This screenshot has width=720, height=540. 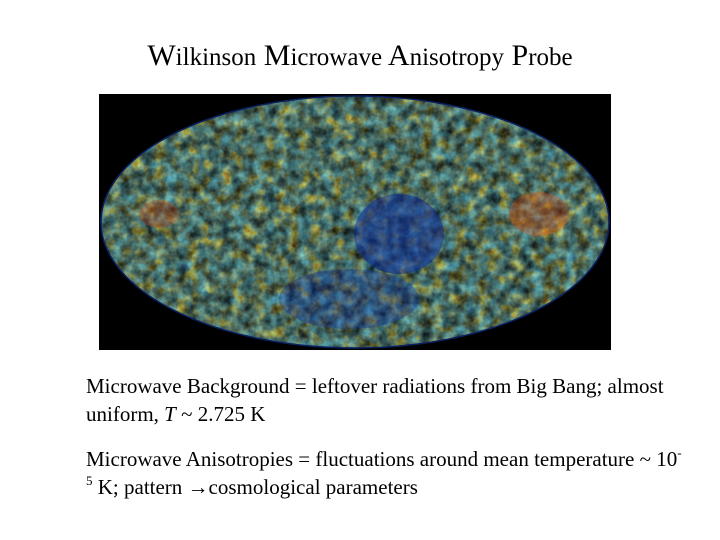 What do you see at coordinates (399, 234) in the screenshot?
I see `cold-spot-center` at bounding box center [399, 234].